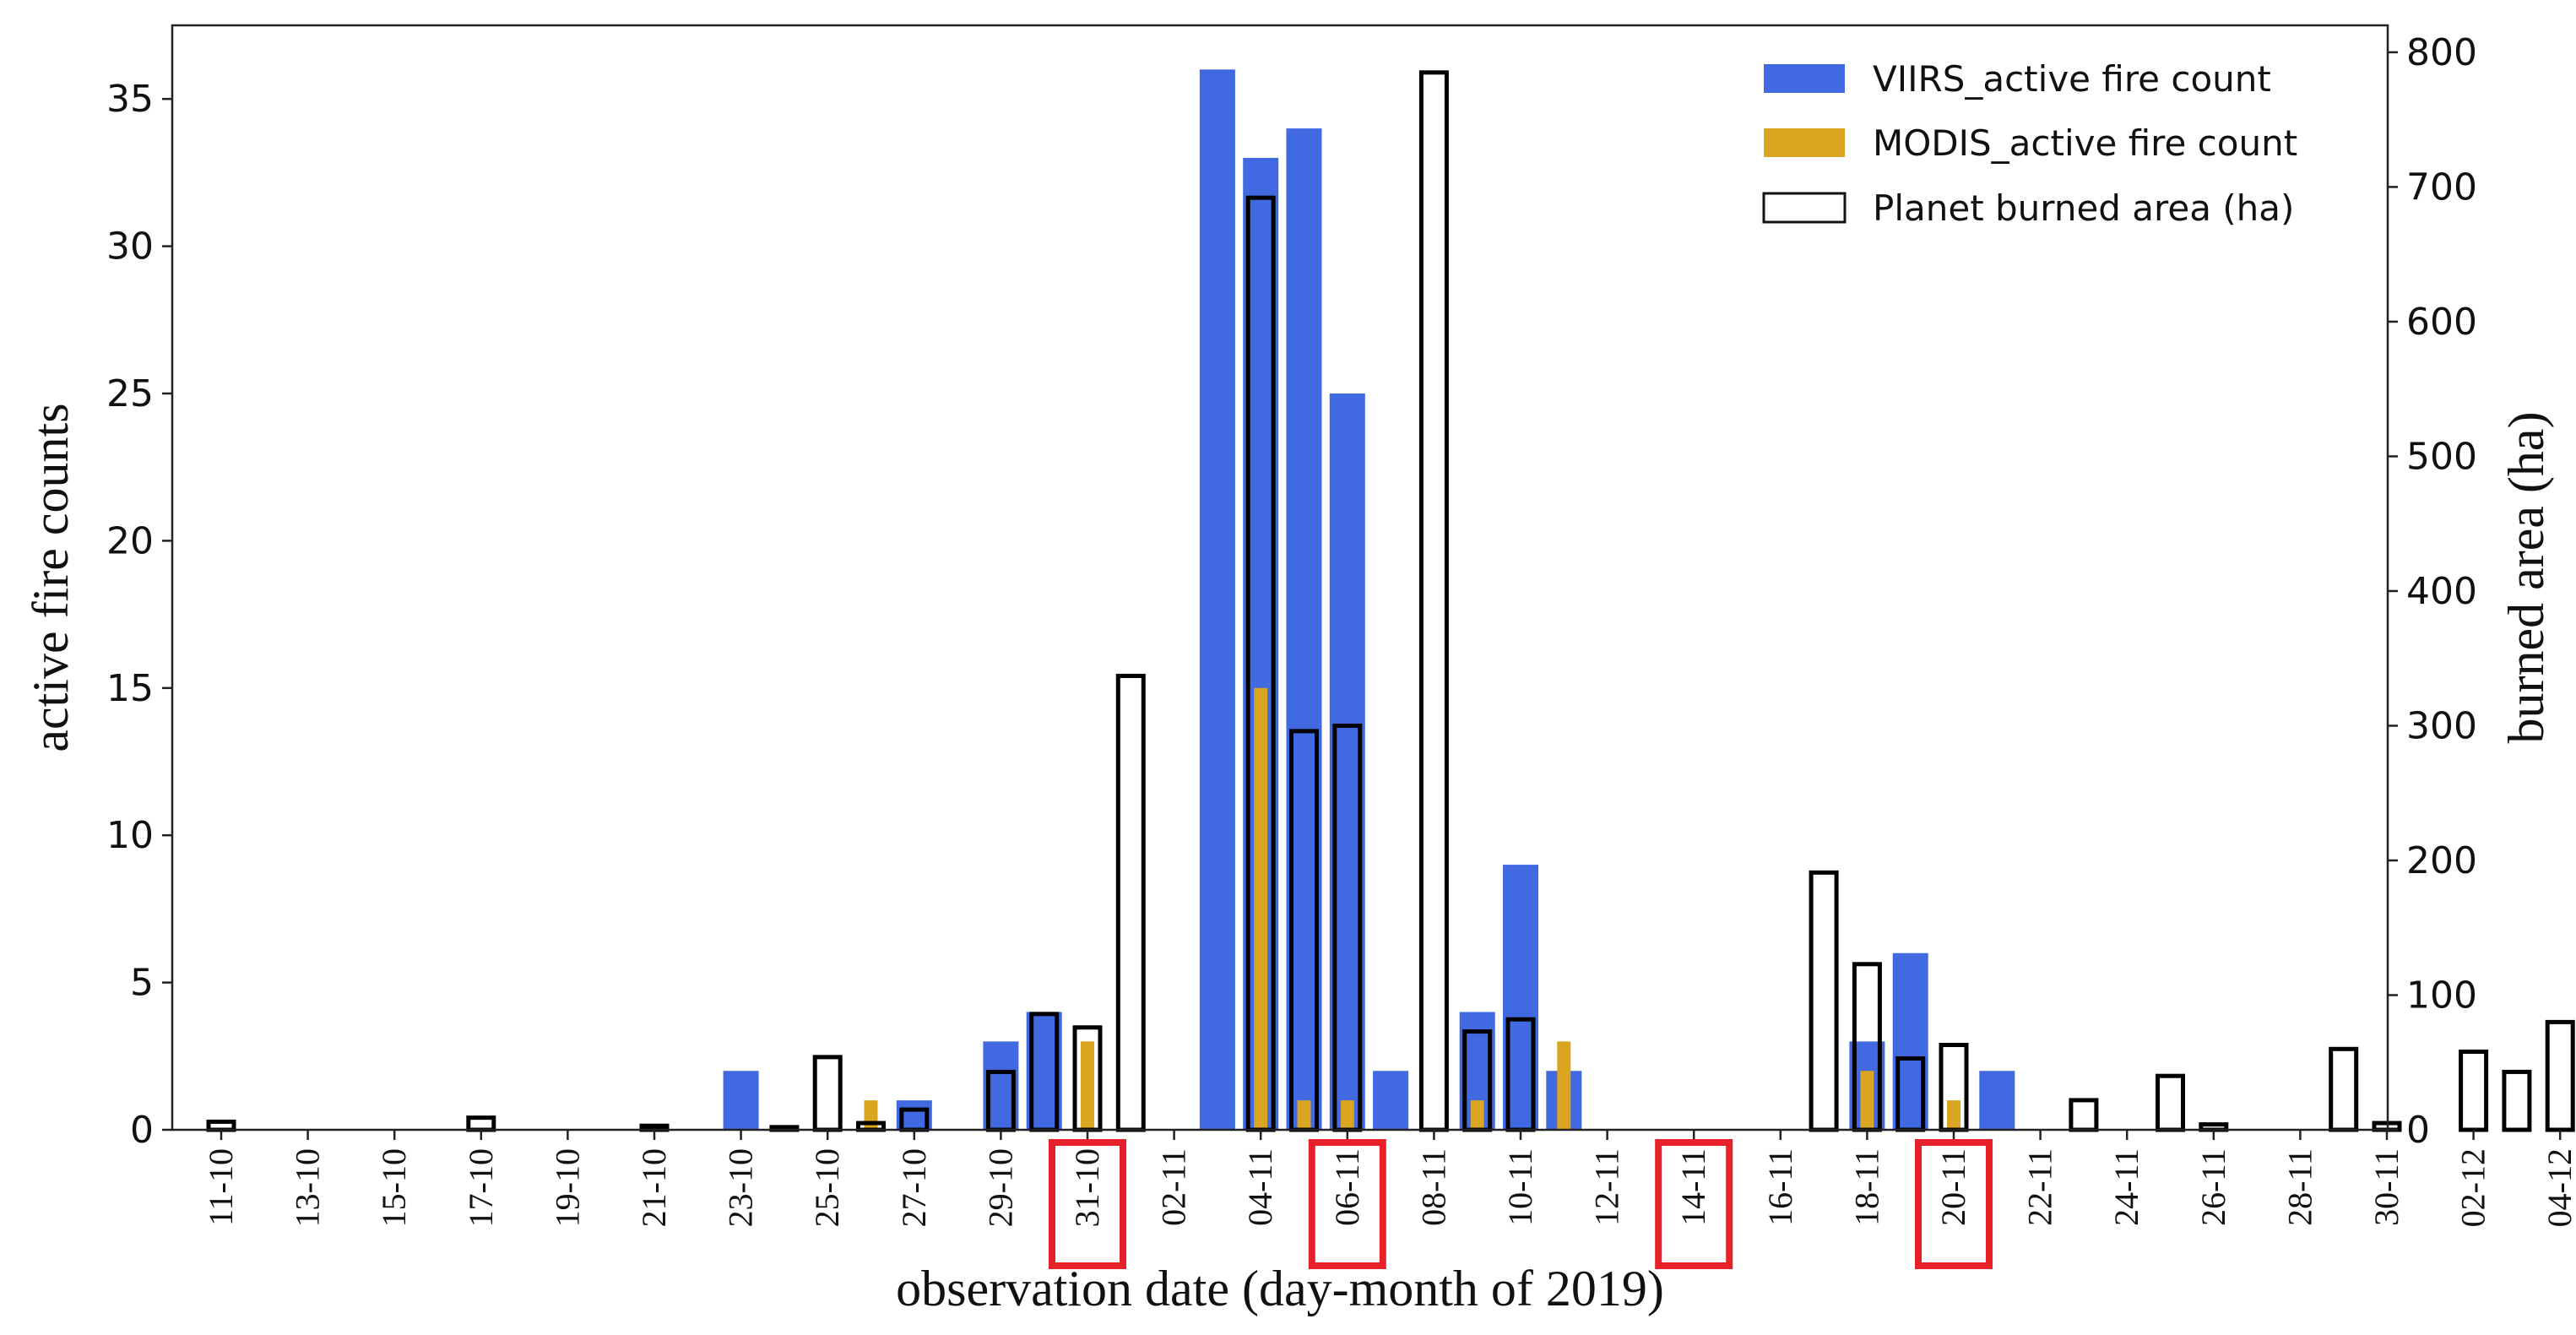 This screenshot has width=2576, height=1335. Describe the element at coordinates (130, 540) in the screenshot. I see `y-left-tick-label: 20` at that location.